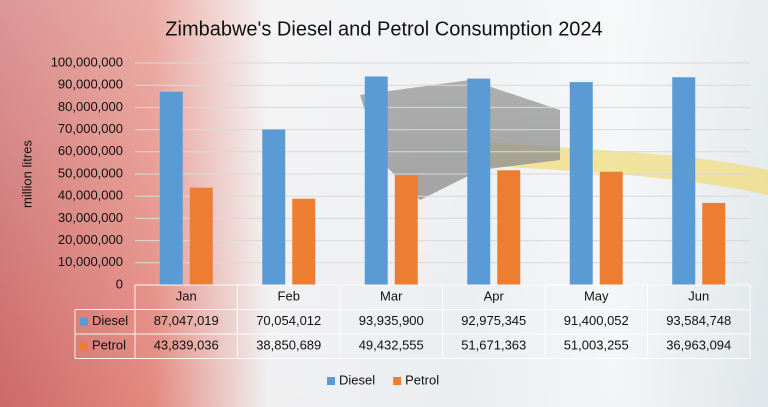 This screenshot has height=407, width=768. Describe the element at coordinates (90, 239) in the screenshot. I see `y-tick-label: 20,000,000` at that location.